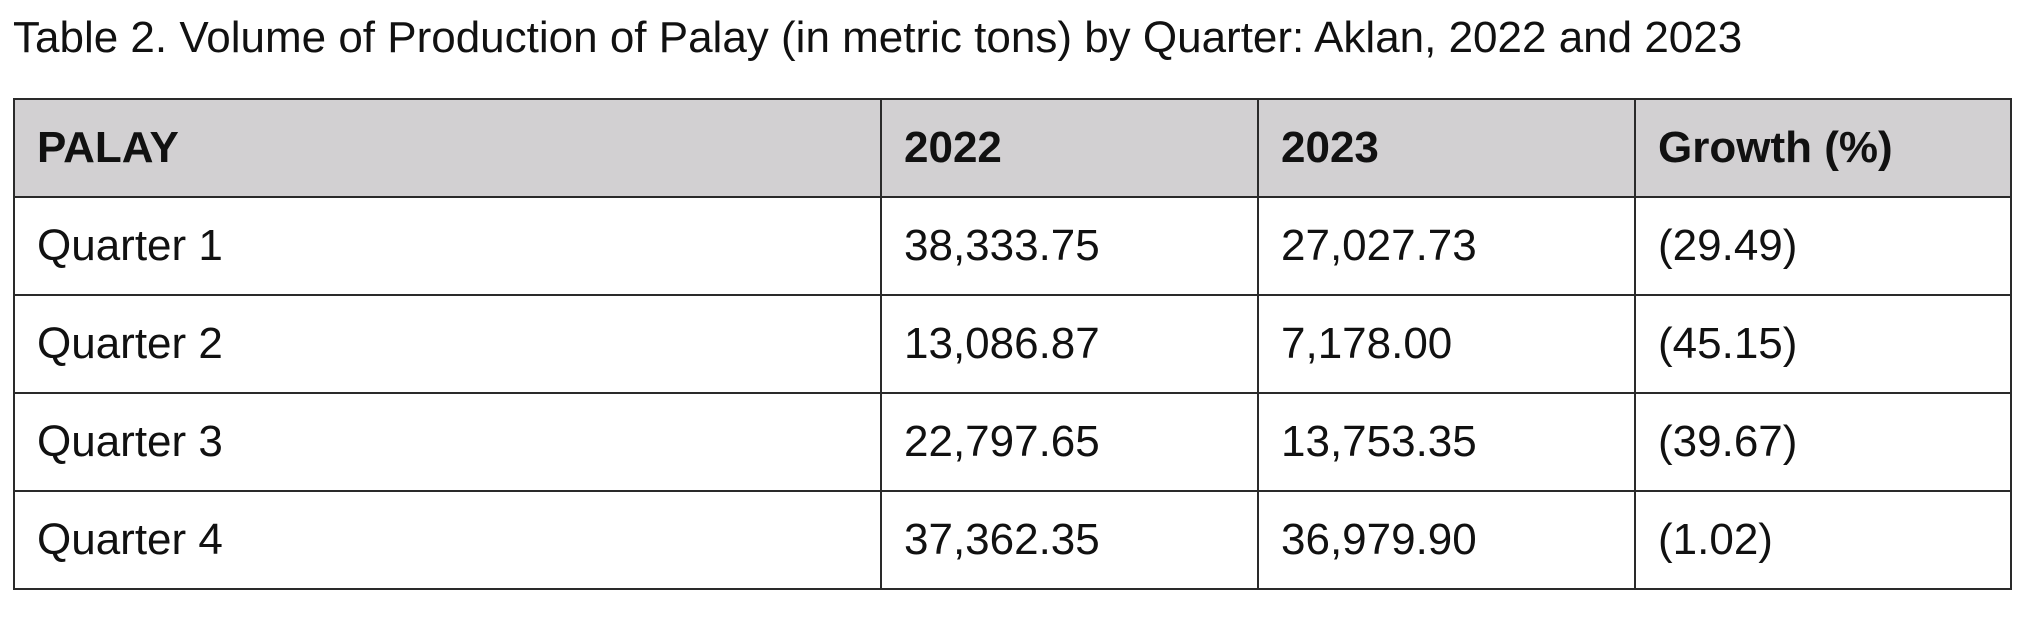 The height and width of the screenshot is (623, 2024). What do you see at coordinates (1069, 246) in the screenshot?
I see `value-2022: 38,333.75` at bounding box center [1069, 246].